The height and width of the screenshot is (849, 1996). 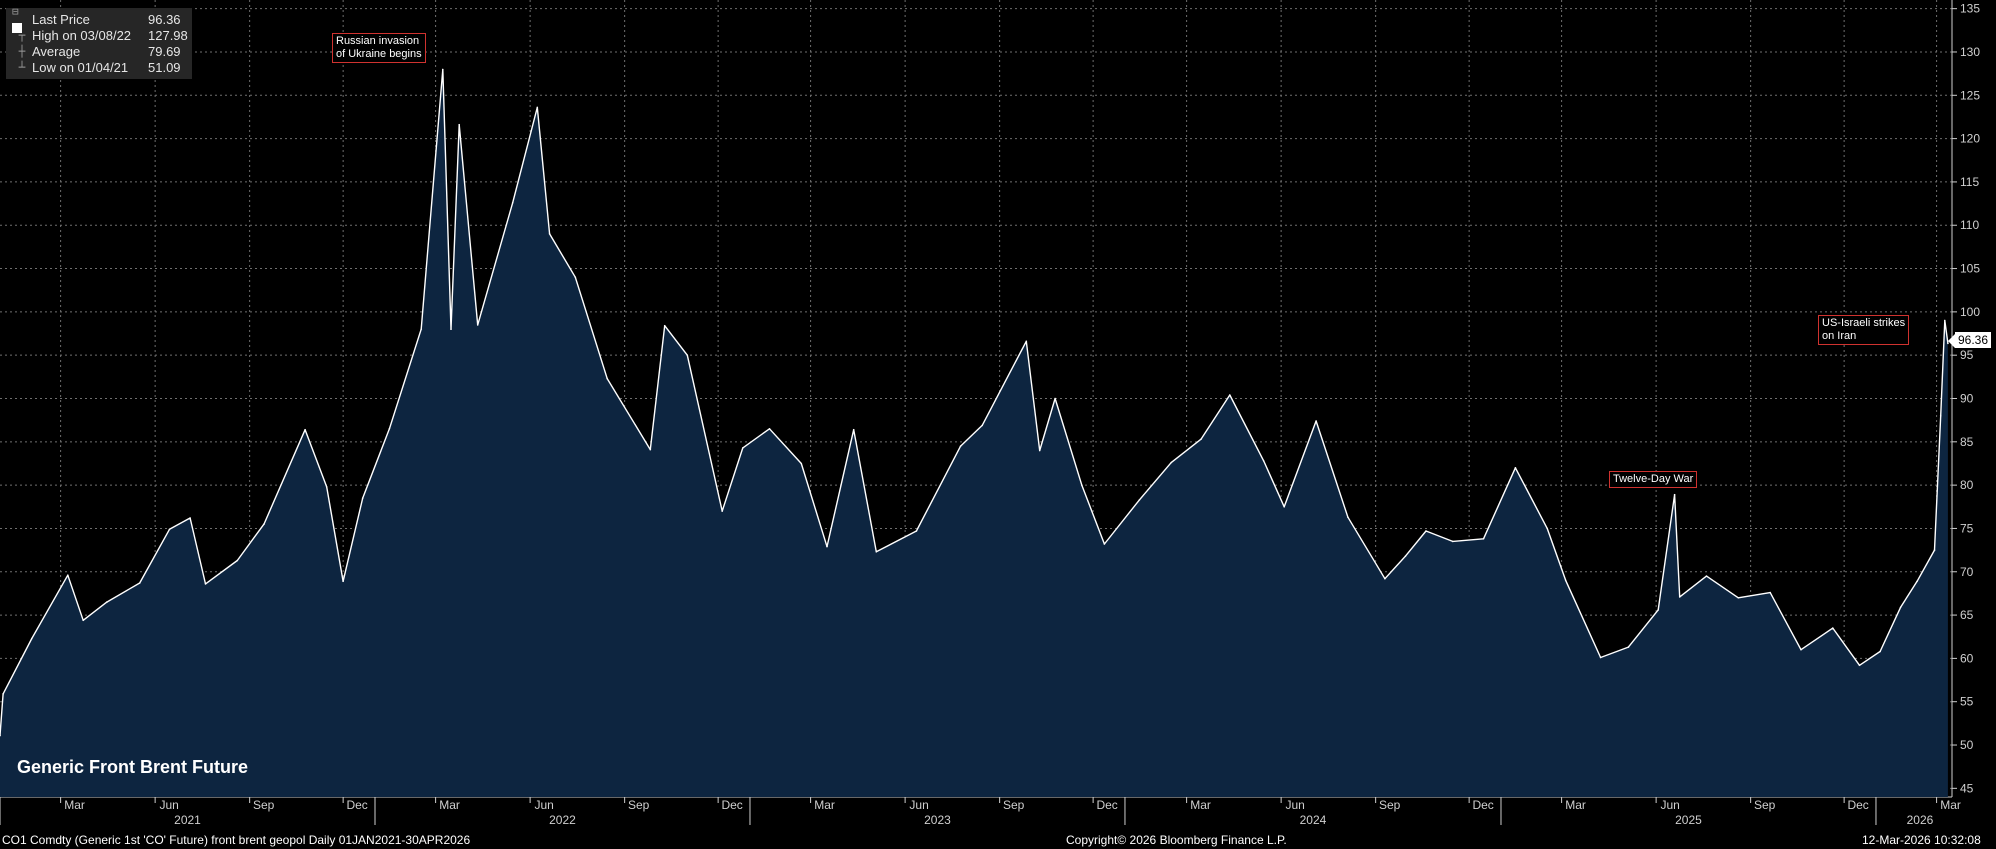 I want to click on legend-low: ┴ Low on 01/04/21 51.09, so click(x=102, y=68).